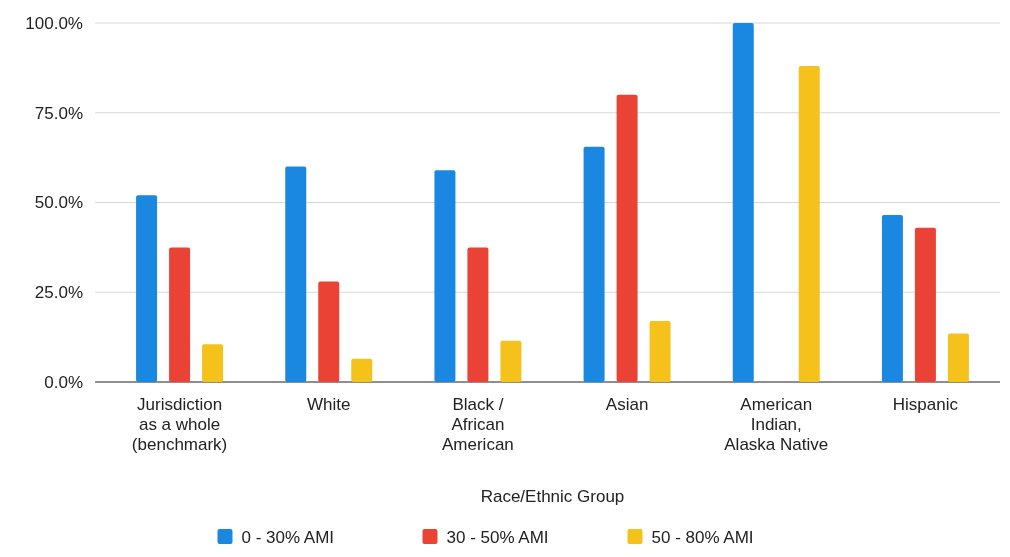 The height and width of the screenshot is (557, 1010). I want to click on legend-label: 30 - 50% AMI, so click(497, 537).